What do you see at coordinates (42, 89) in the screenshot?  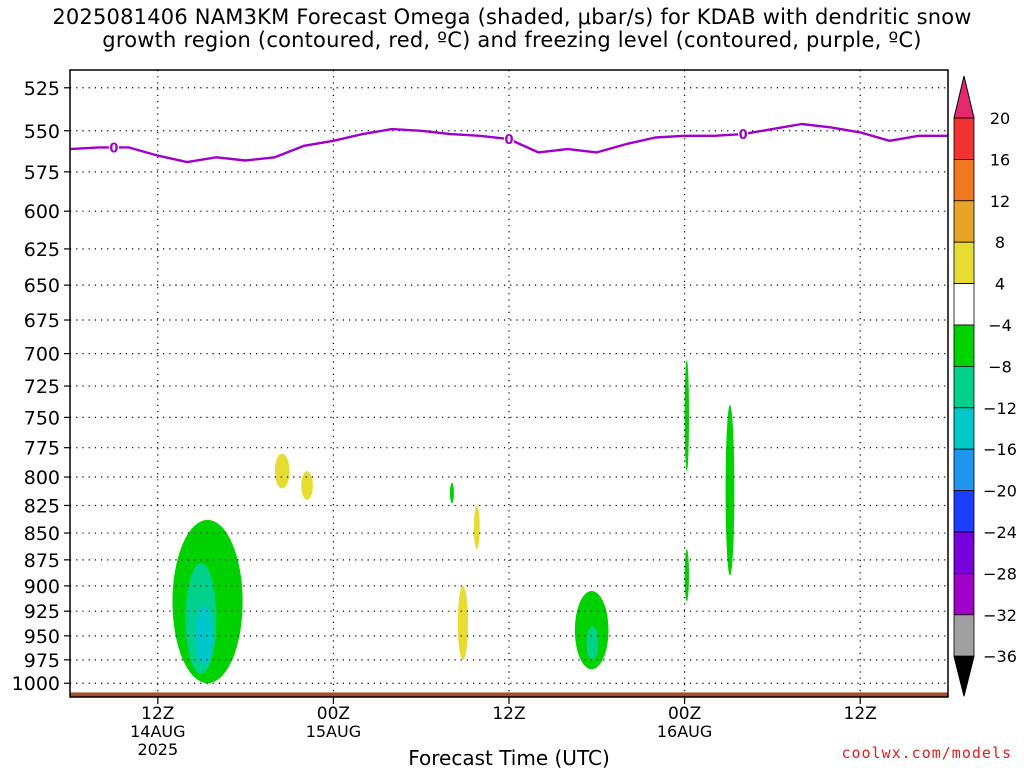 I see `y-tick-label-525: 525` at bounding box center [42, 89].